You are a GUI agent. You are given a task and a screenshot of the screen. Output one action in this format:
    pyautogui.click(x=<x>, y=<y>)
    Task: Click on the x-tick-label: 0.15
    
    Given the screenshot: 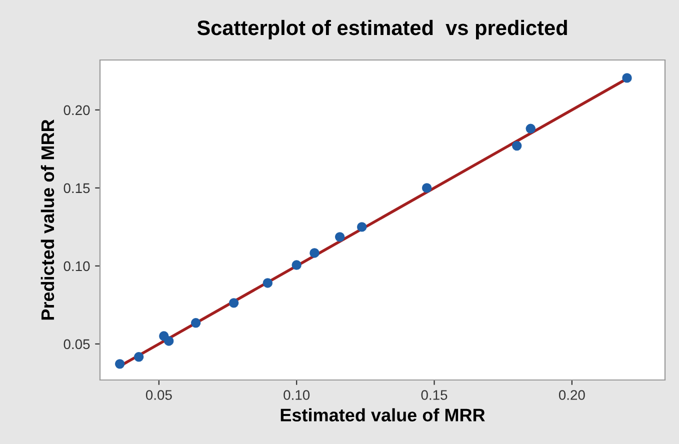 What is the action you would take?
    pyautogui.click(x=434, y=395)
    